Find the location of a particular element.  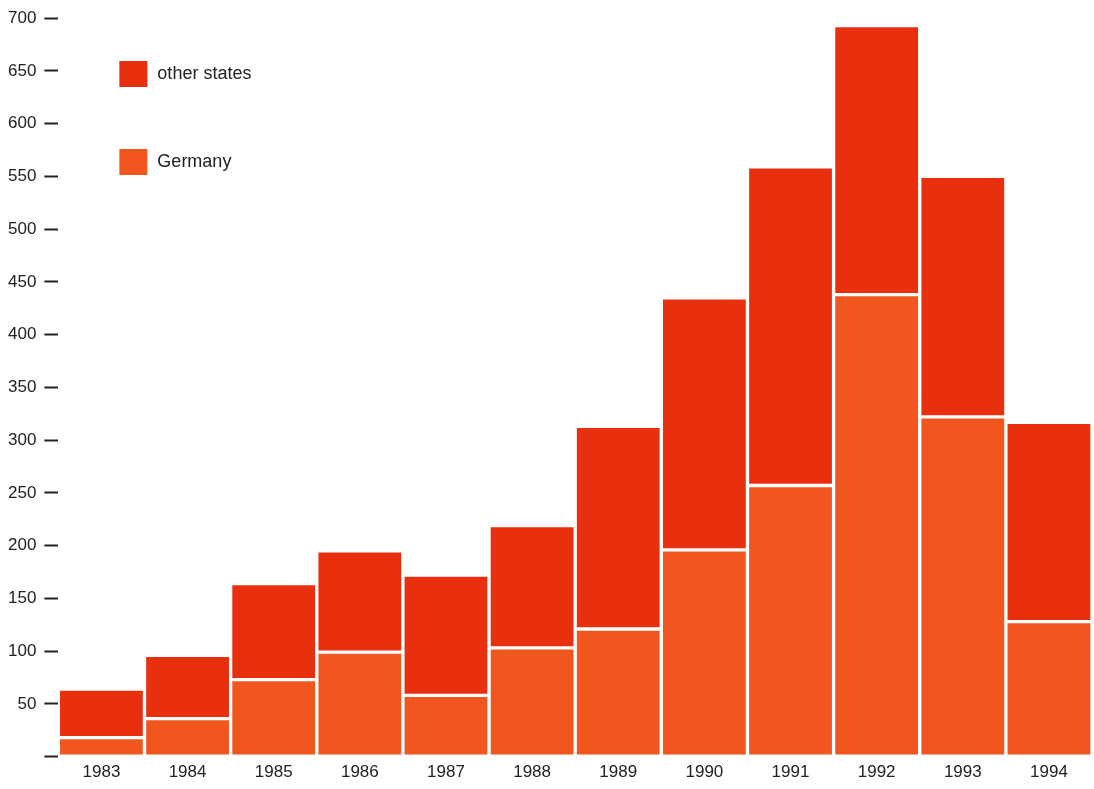

x-tick-label: 1992 is located at coordinates (876, 772).